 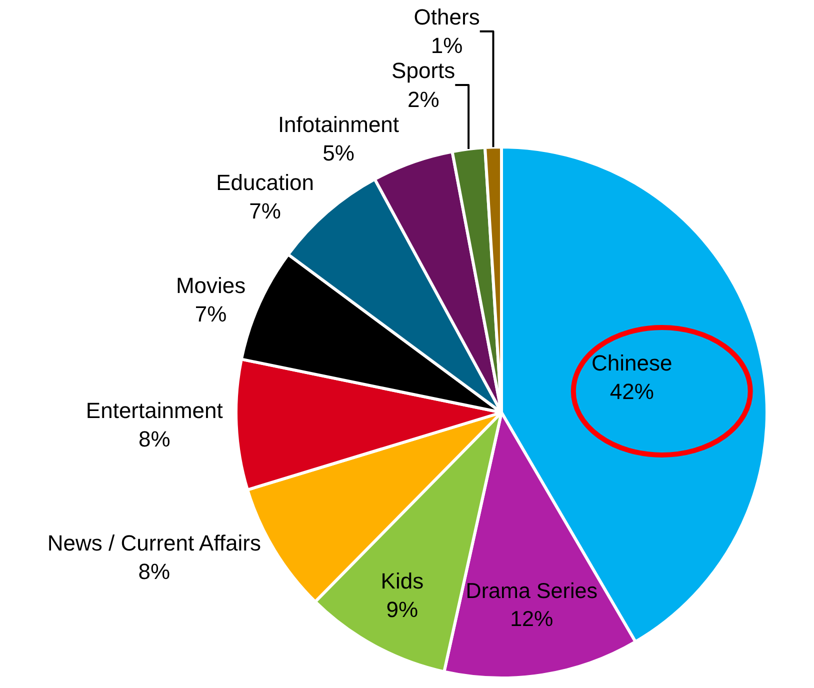 What do you see at coordinates (339, 124) in the screenshot?
I see `slice-label: Infotainment` at bounding box center [339, 124].